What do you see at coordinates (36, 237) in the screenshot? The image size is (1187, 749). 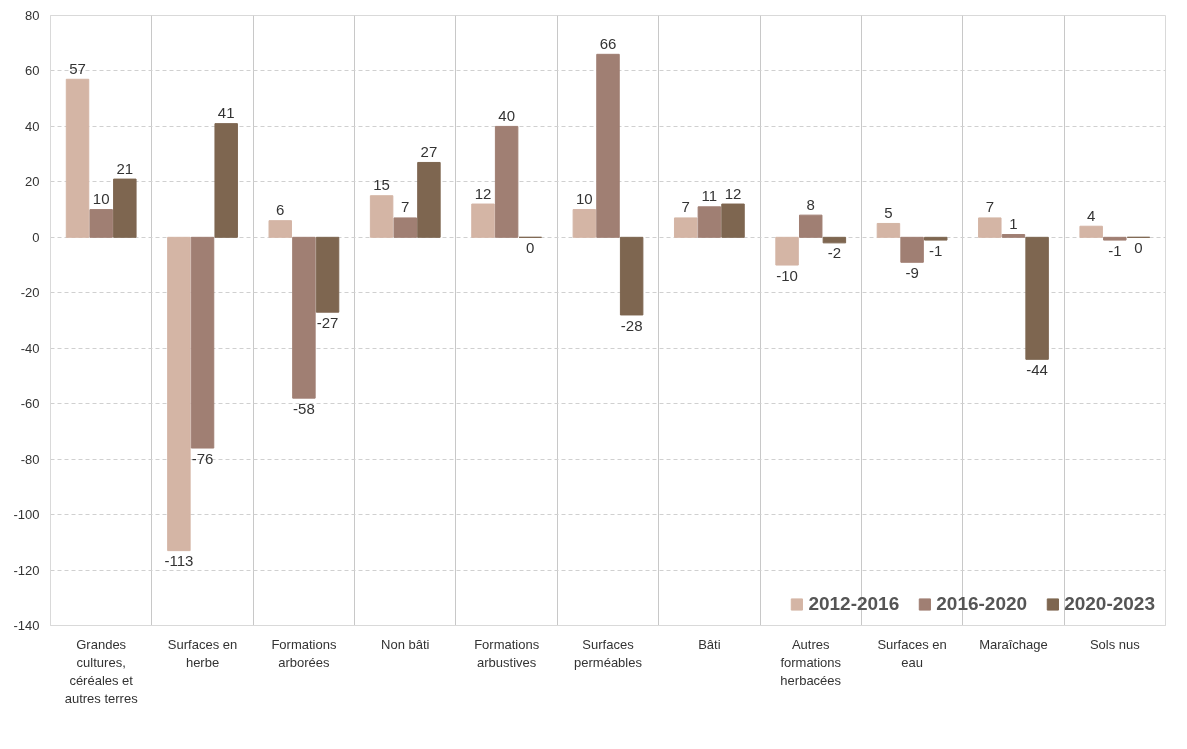 I see `y-tick-label: 0` at bounding box center [36, 237].